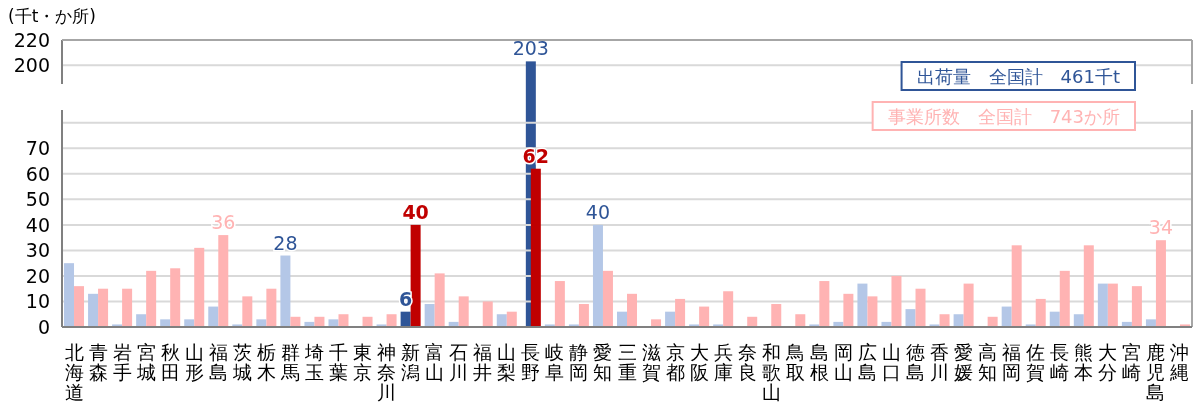  Describe the element at coordinates (507, 362) in the screenshot. I see `x-tick-label: 山梨` at that location.